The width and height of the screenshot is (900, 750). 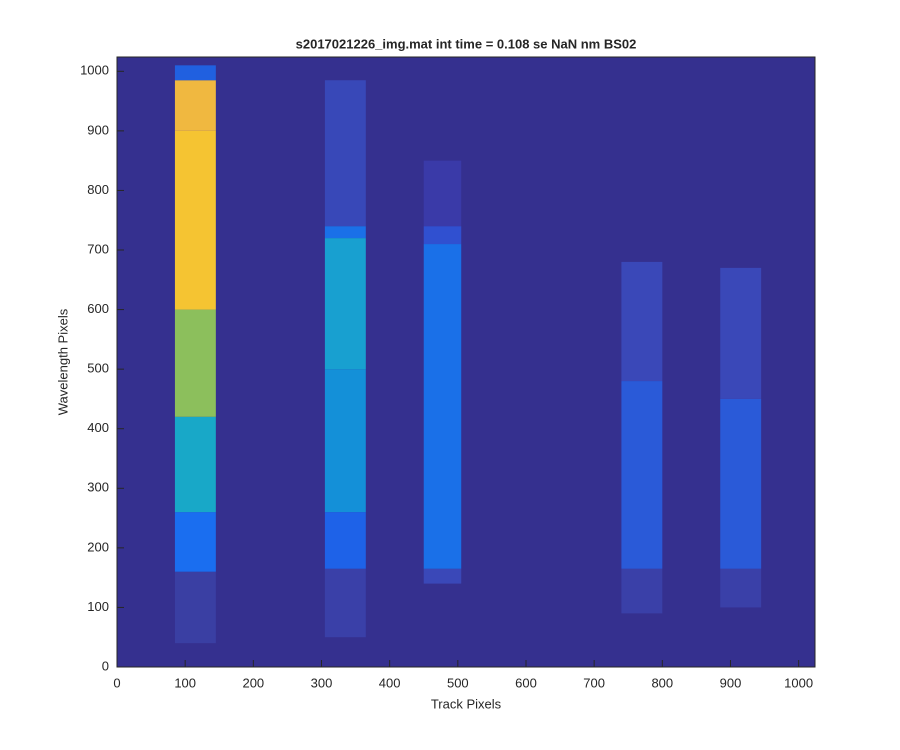 What do you see at coordinates (594, 682) in the screenshot?
I see `x-tick-label: 700` at bounding box center [594, 682].